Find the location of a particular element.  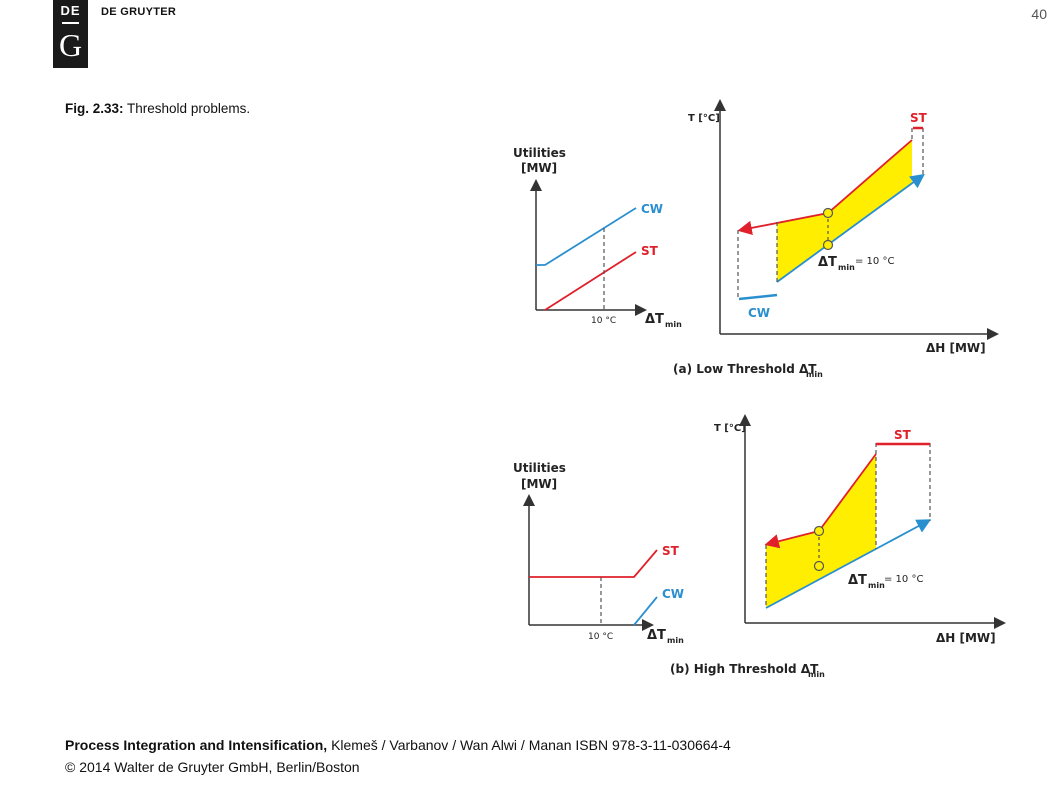

a-h-axis-label: ΔH [MW] is located at coordinates (956, 348).